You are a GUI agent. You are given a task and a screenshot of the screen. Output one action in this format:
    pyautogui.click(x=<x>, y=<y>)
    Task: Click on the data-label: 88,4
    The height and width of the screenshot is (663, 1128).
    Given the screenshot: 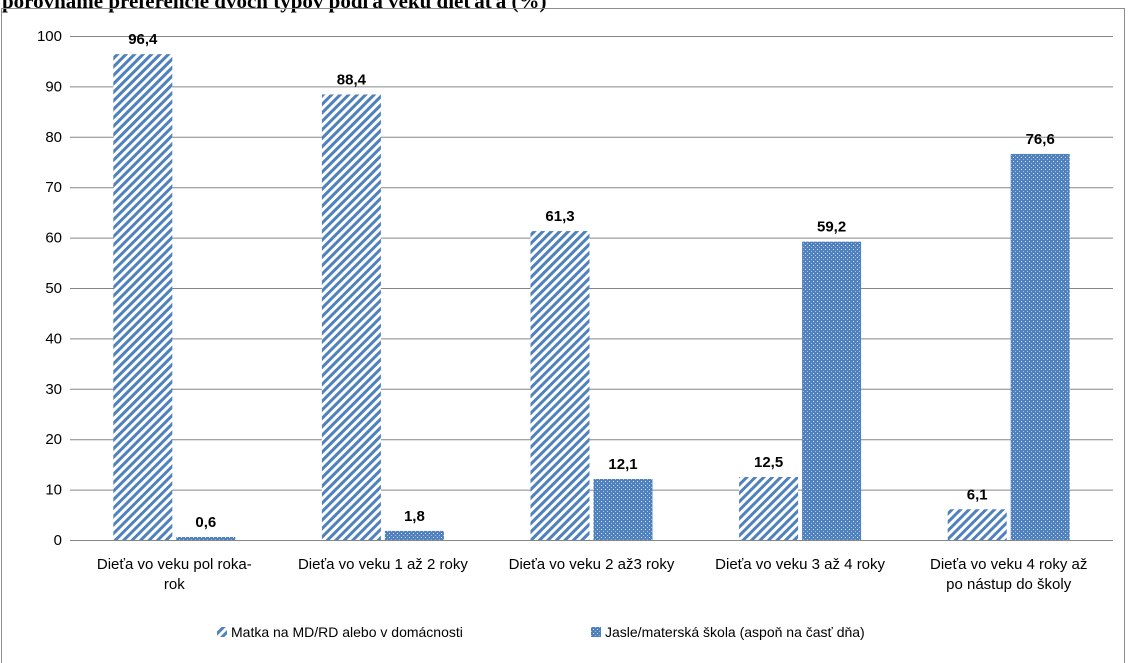 What is the action you would take?
    pyautogui.click(x=352, y=79)
    